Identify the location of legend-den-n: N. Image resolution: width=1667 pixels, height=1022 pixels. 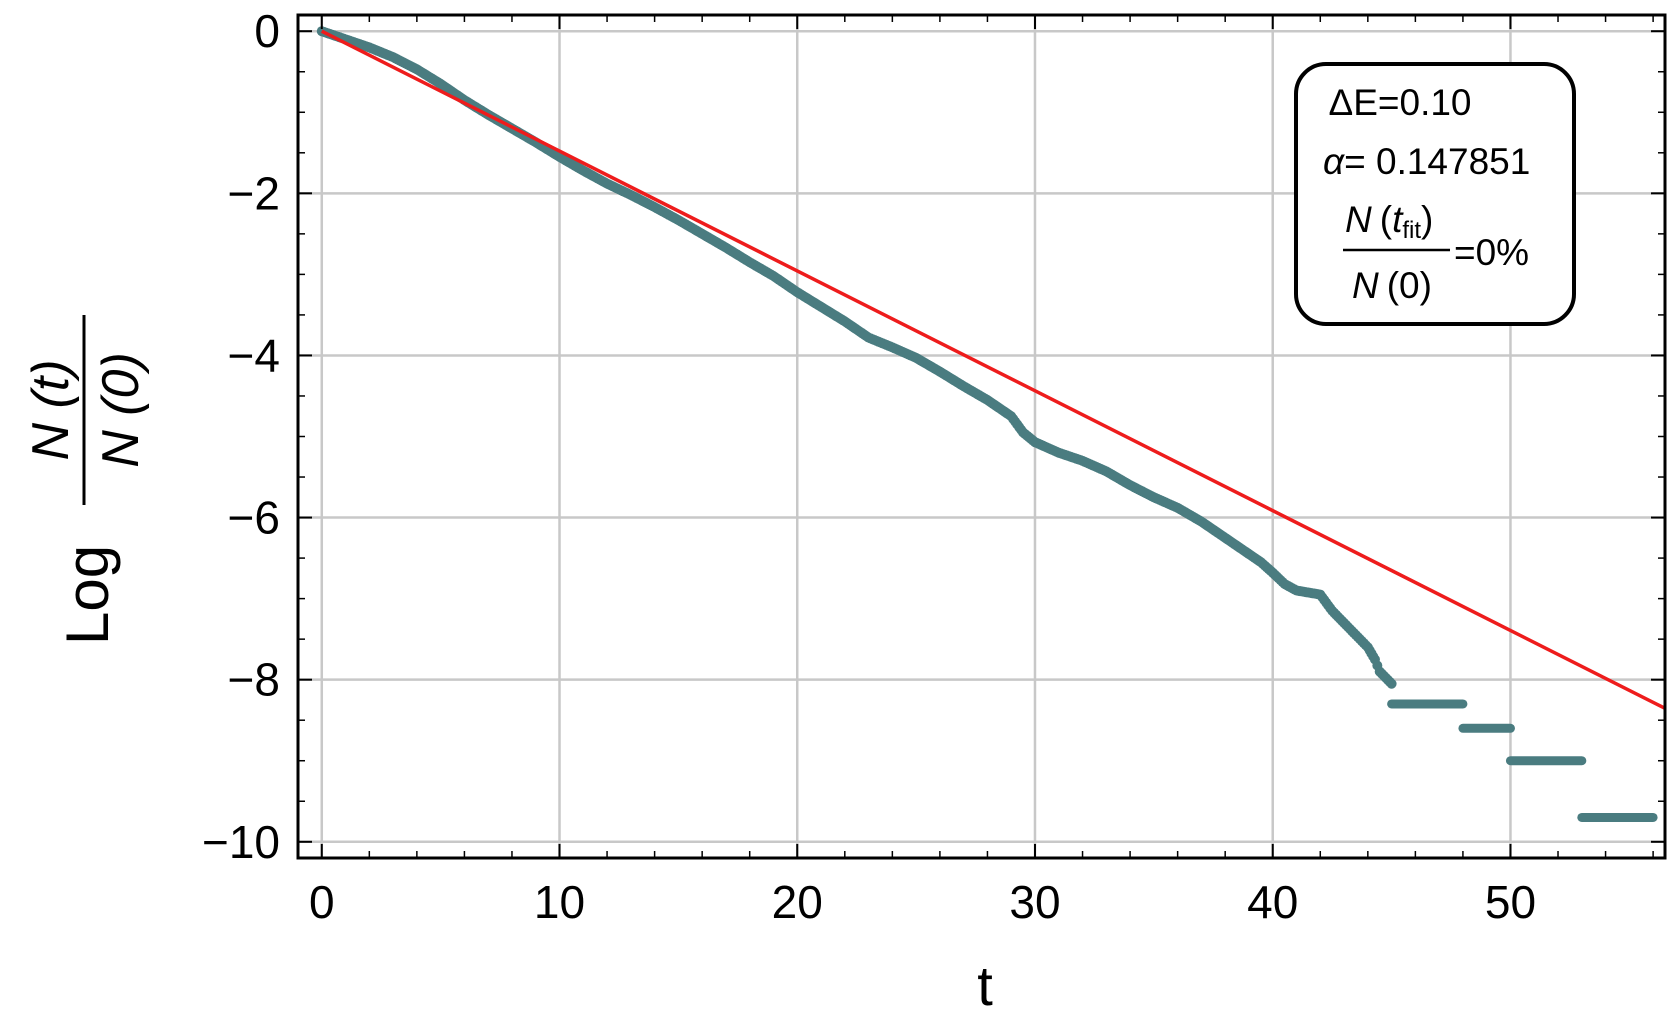
(1365, 285).